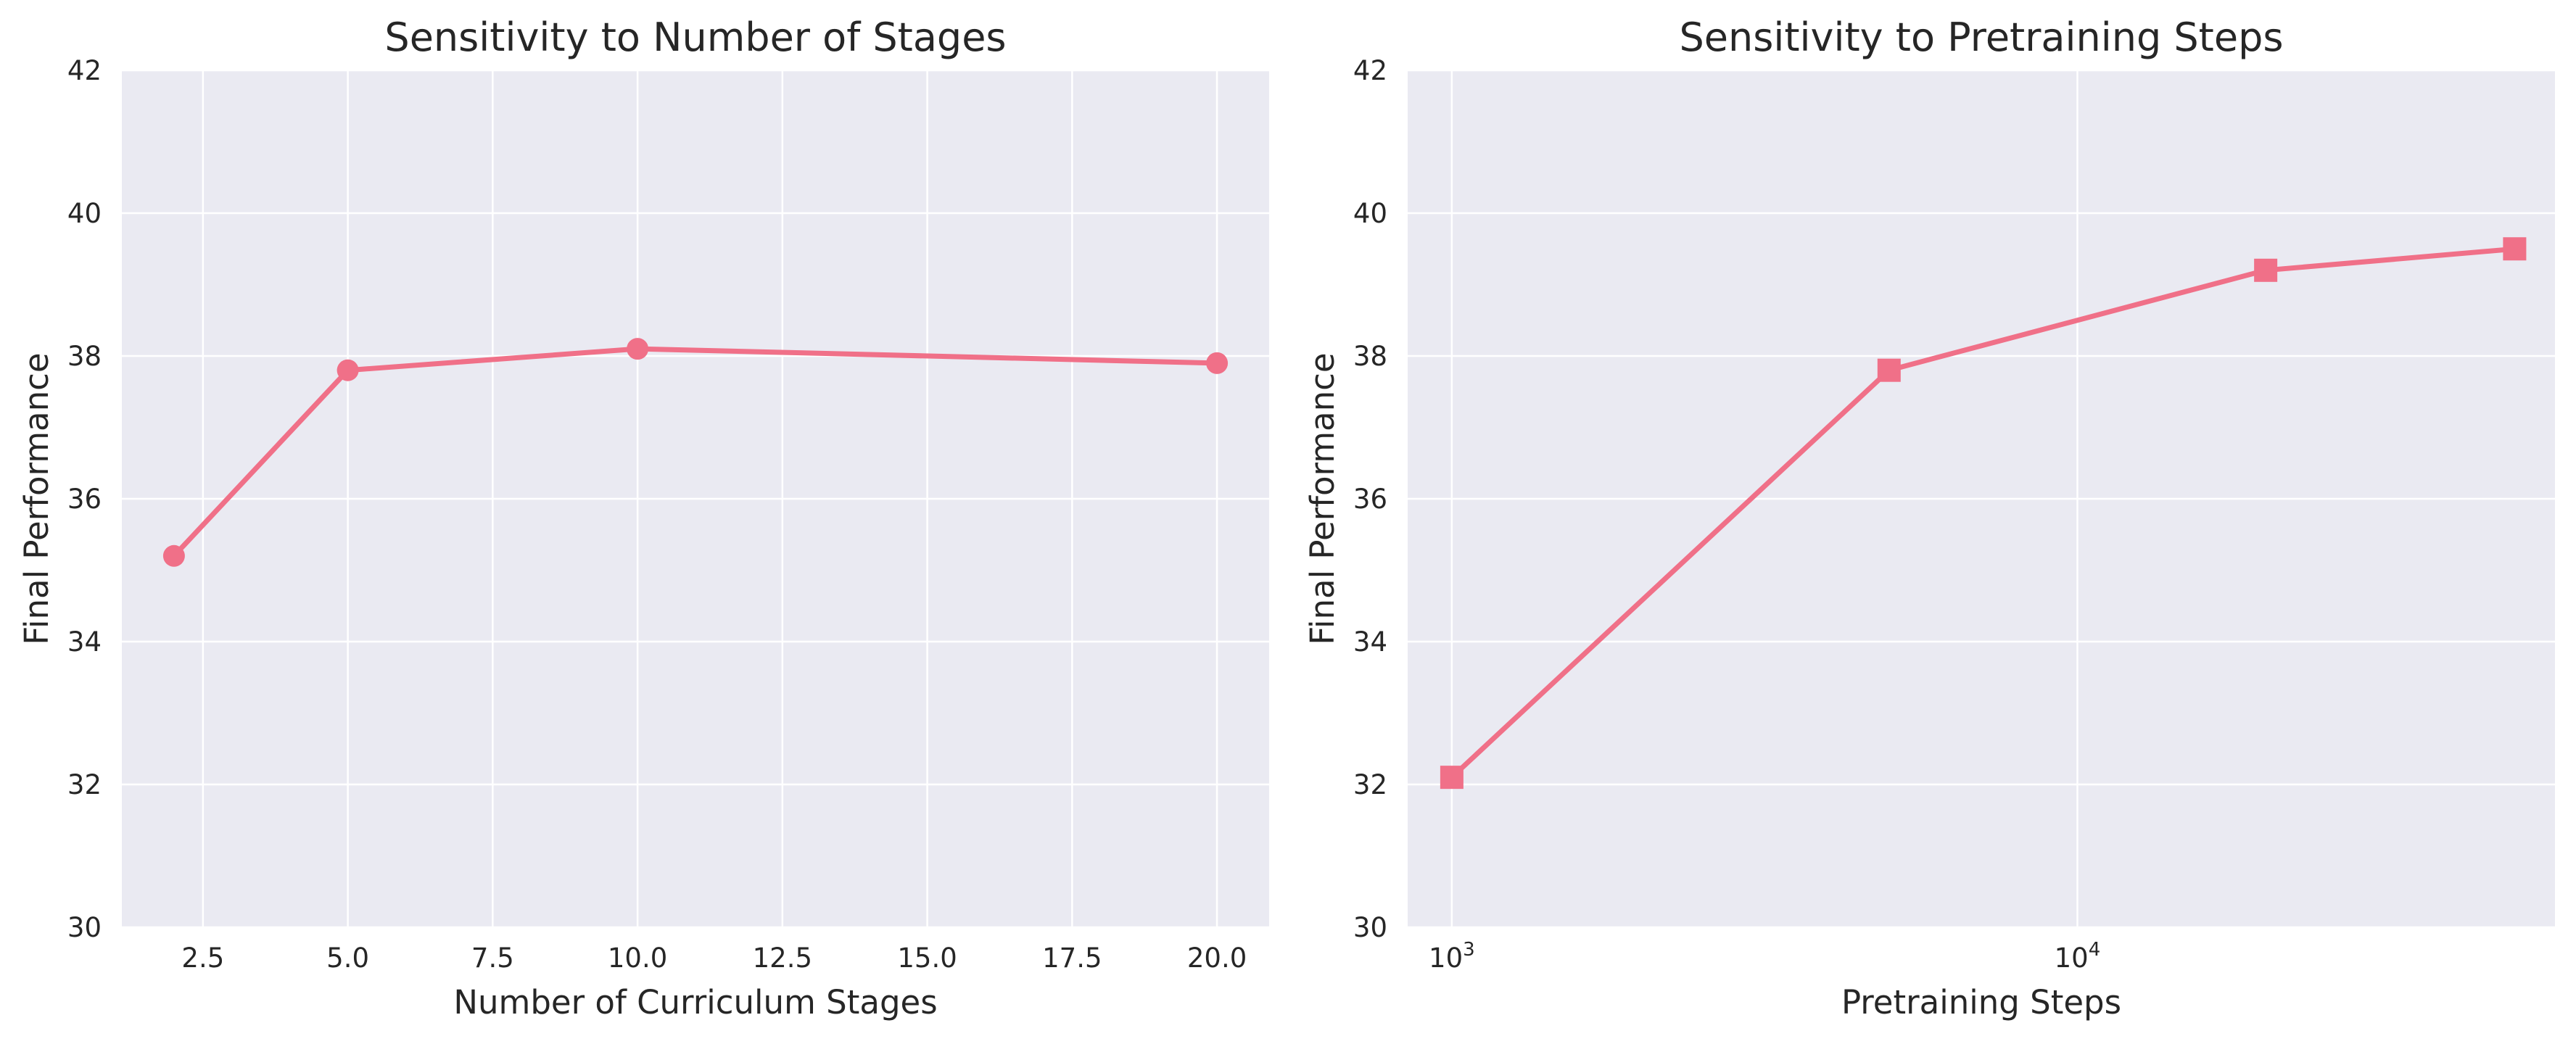 This screenshot has height=1044, width=2576. What do you see at coordinates (492, 958) in the screenshot?
I see `x-tick-label: 7.5` at bounding box center [492, 958].